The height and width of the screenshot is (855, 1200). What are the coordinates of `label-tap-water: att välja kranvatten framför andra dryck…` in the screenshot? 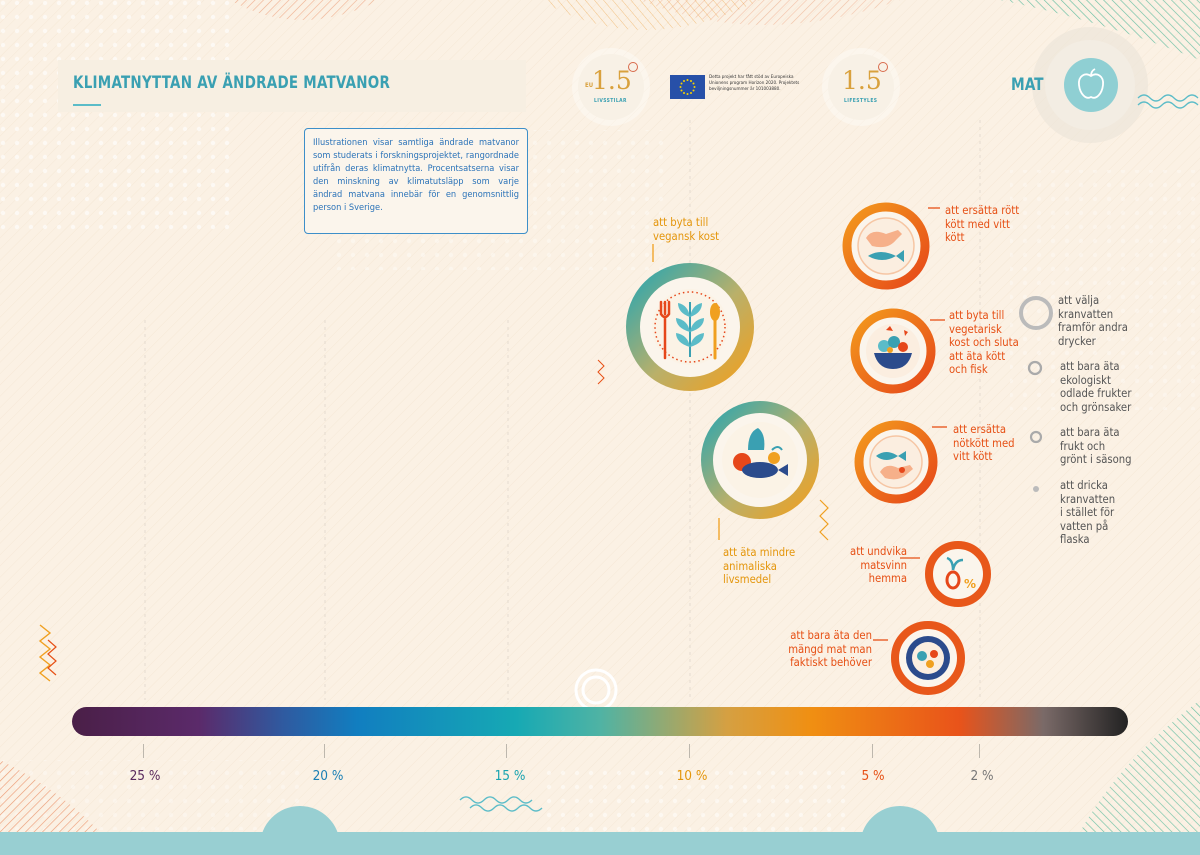 It's located at (1093, 321).